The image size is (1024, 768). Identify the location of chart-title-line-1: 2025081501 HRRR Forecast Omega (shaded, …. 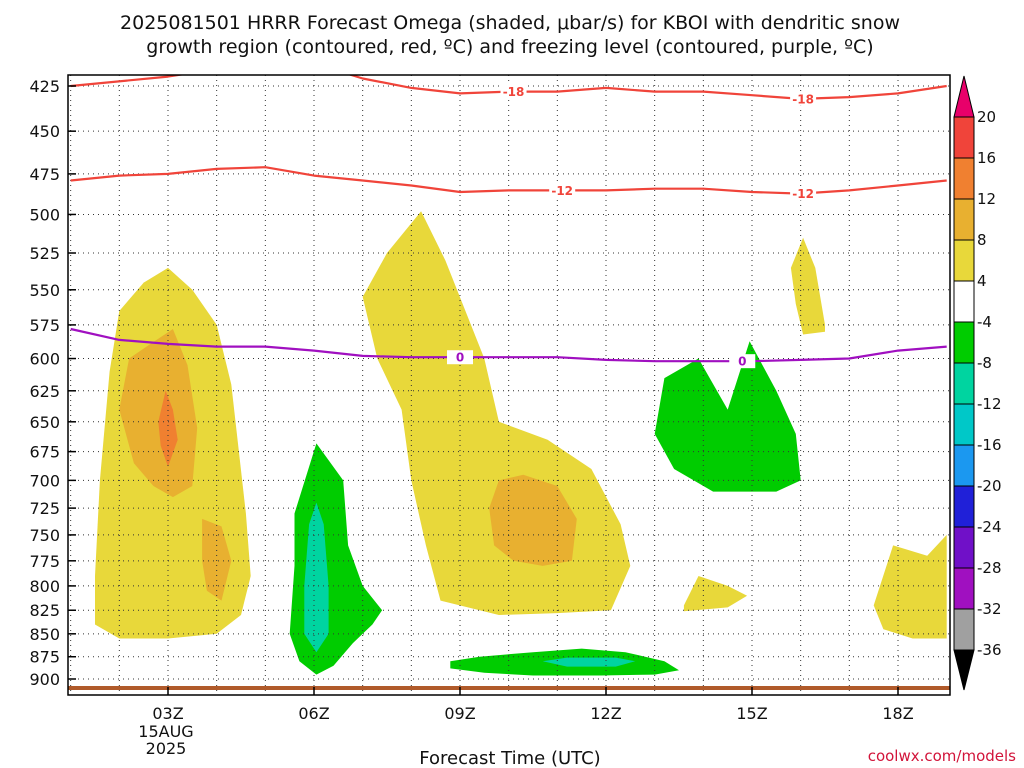
(510, 23).